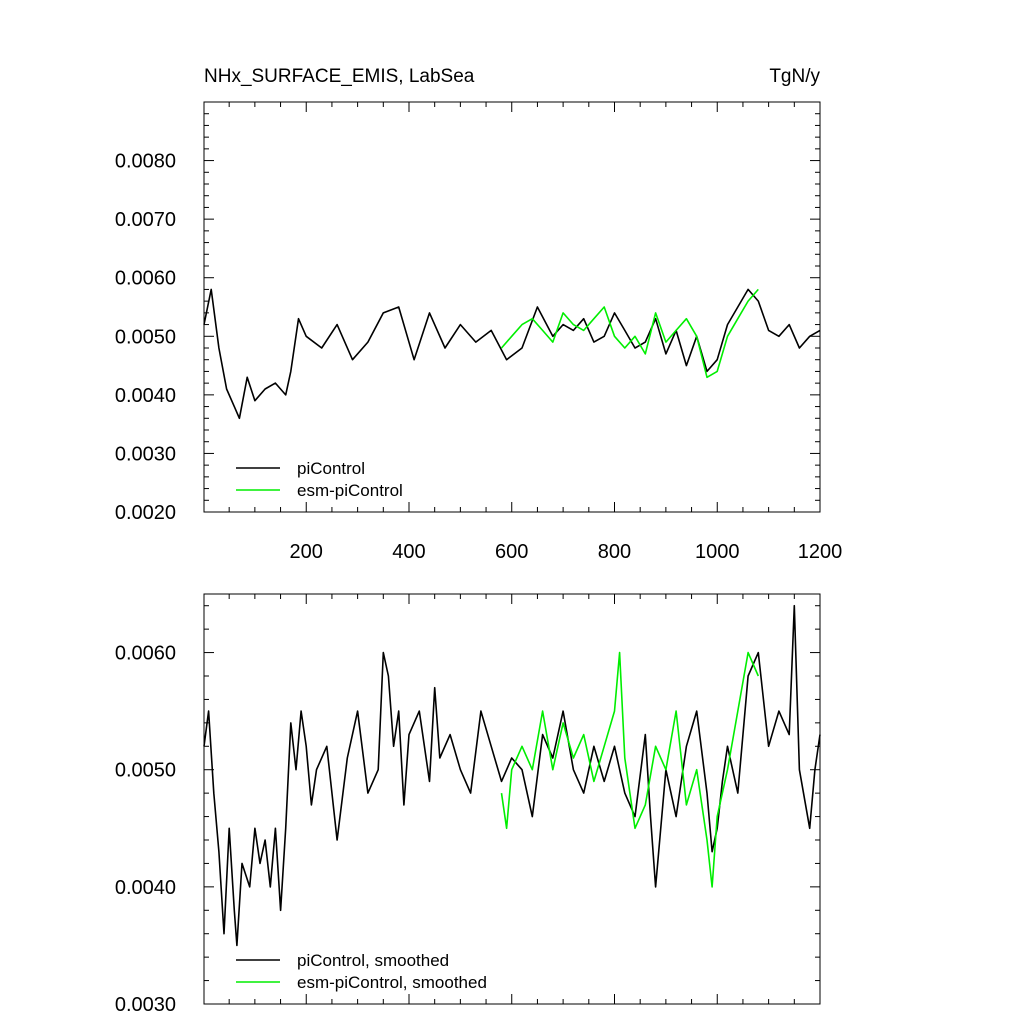 This screenshot has height=1024, width=1024. Describe the element at coordinates (145, 513) in the screenshot. I see `y-tick-label: 0.0020` at that location.